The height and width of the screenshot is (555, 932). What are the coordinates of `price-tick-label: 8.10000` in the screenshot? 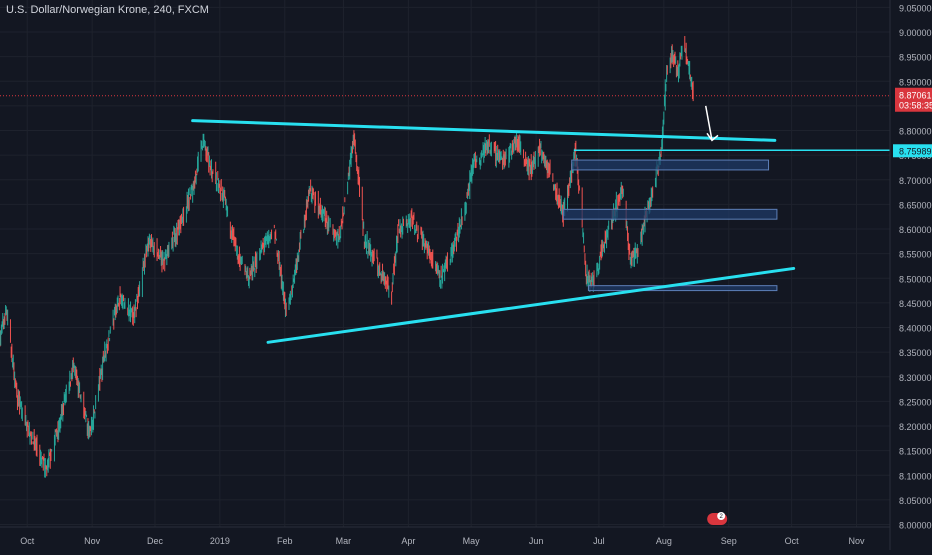 It's located at (915, 476).